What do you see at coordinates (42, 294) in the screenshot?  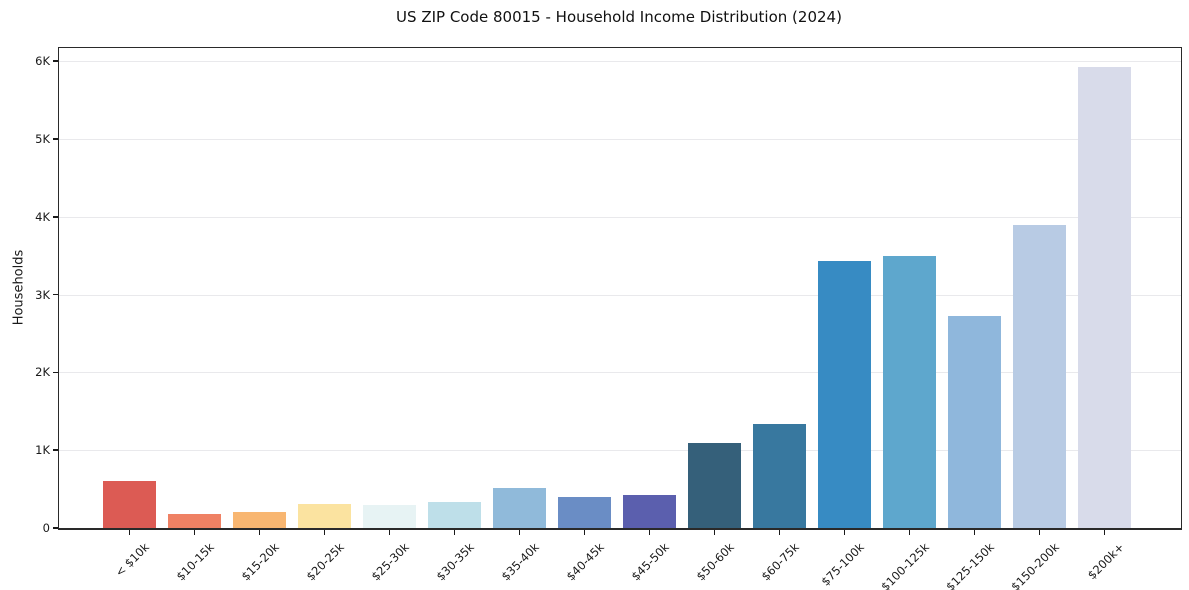 I see `y-axis-tick-label: 3K` at bounding box center [42, 294].